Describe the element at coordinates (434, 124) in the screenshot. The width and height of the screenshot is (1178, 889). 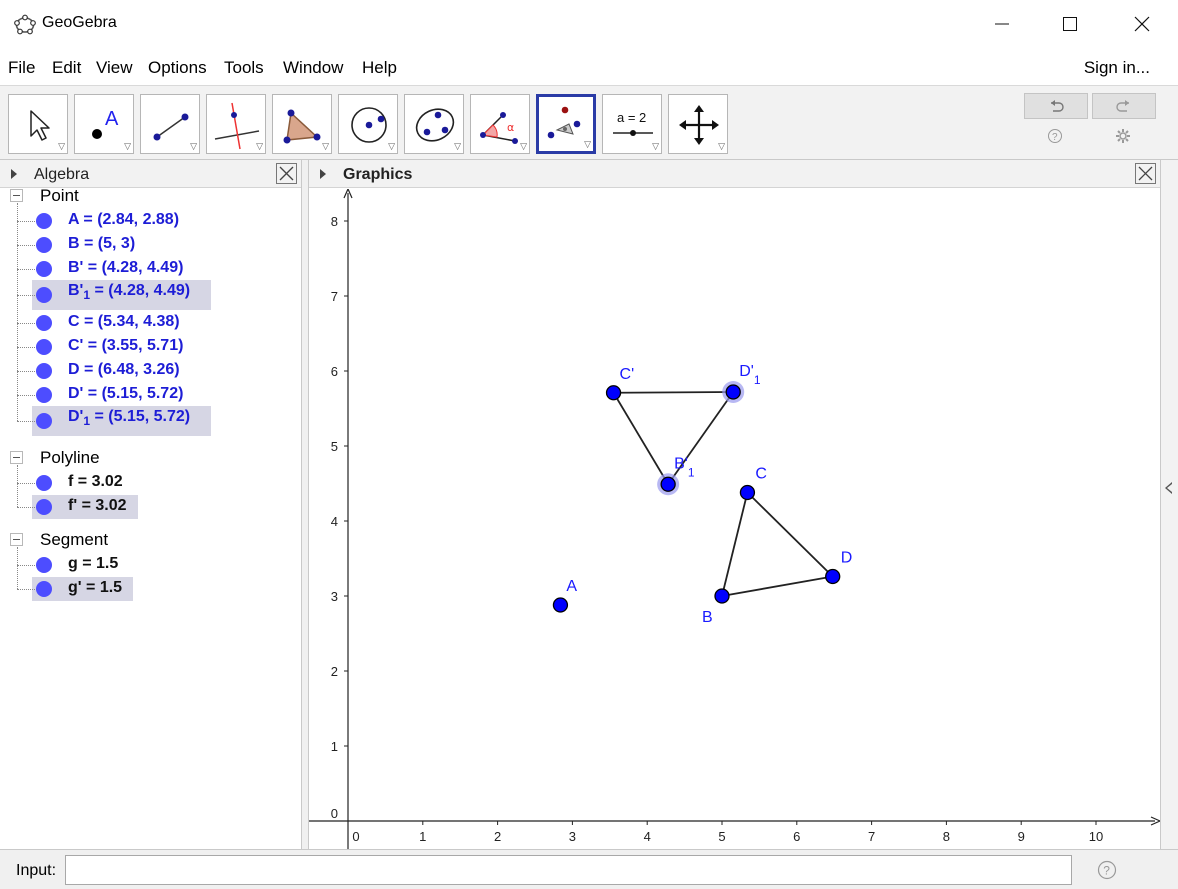
I see `conic-tool-button: ▽` at that location.